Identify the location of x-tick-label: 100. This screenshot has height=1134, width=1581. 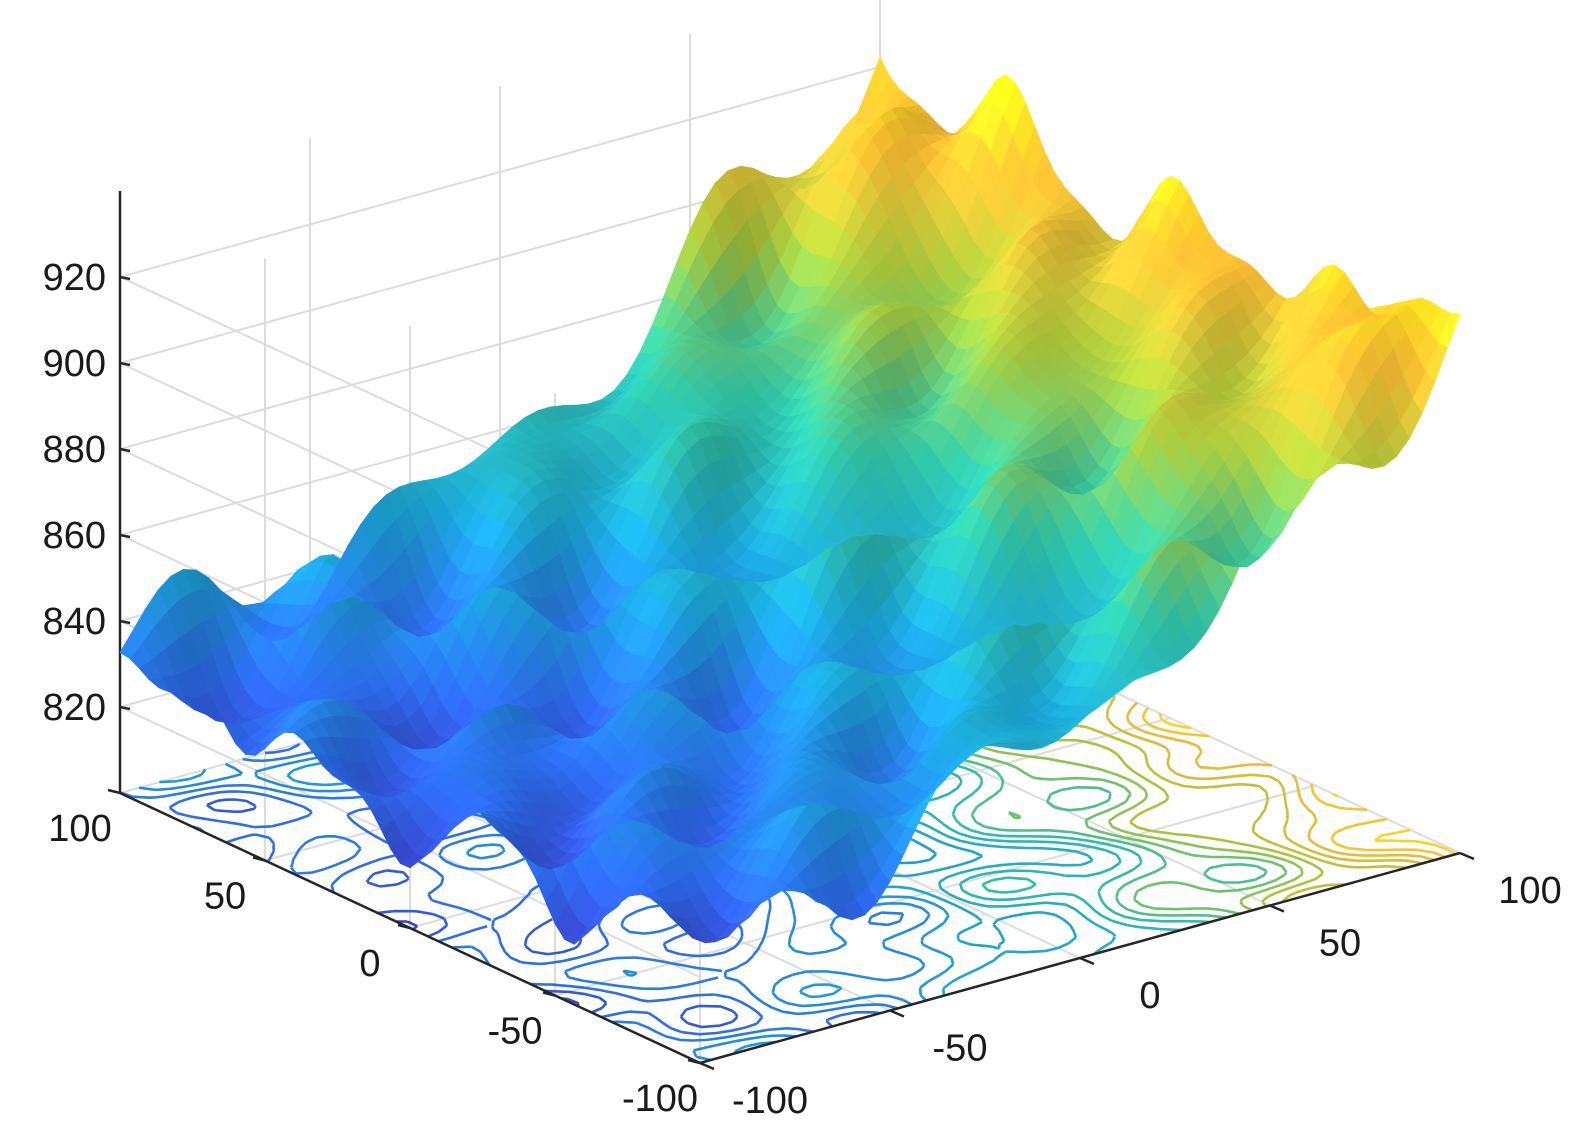
(1529, 891).